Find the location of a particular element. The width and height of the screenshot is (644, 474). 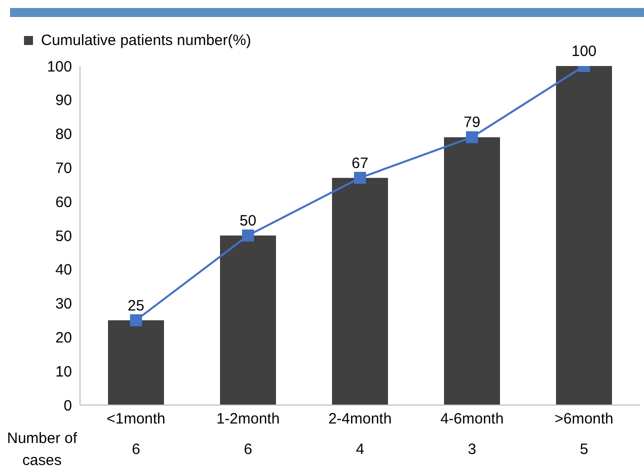

data-label: 67 is located at coordinates (360, 163).